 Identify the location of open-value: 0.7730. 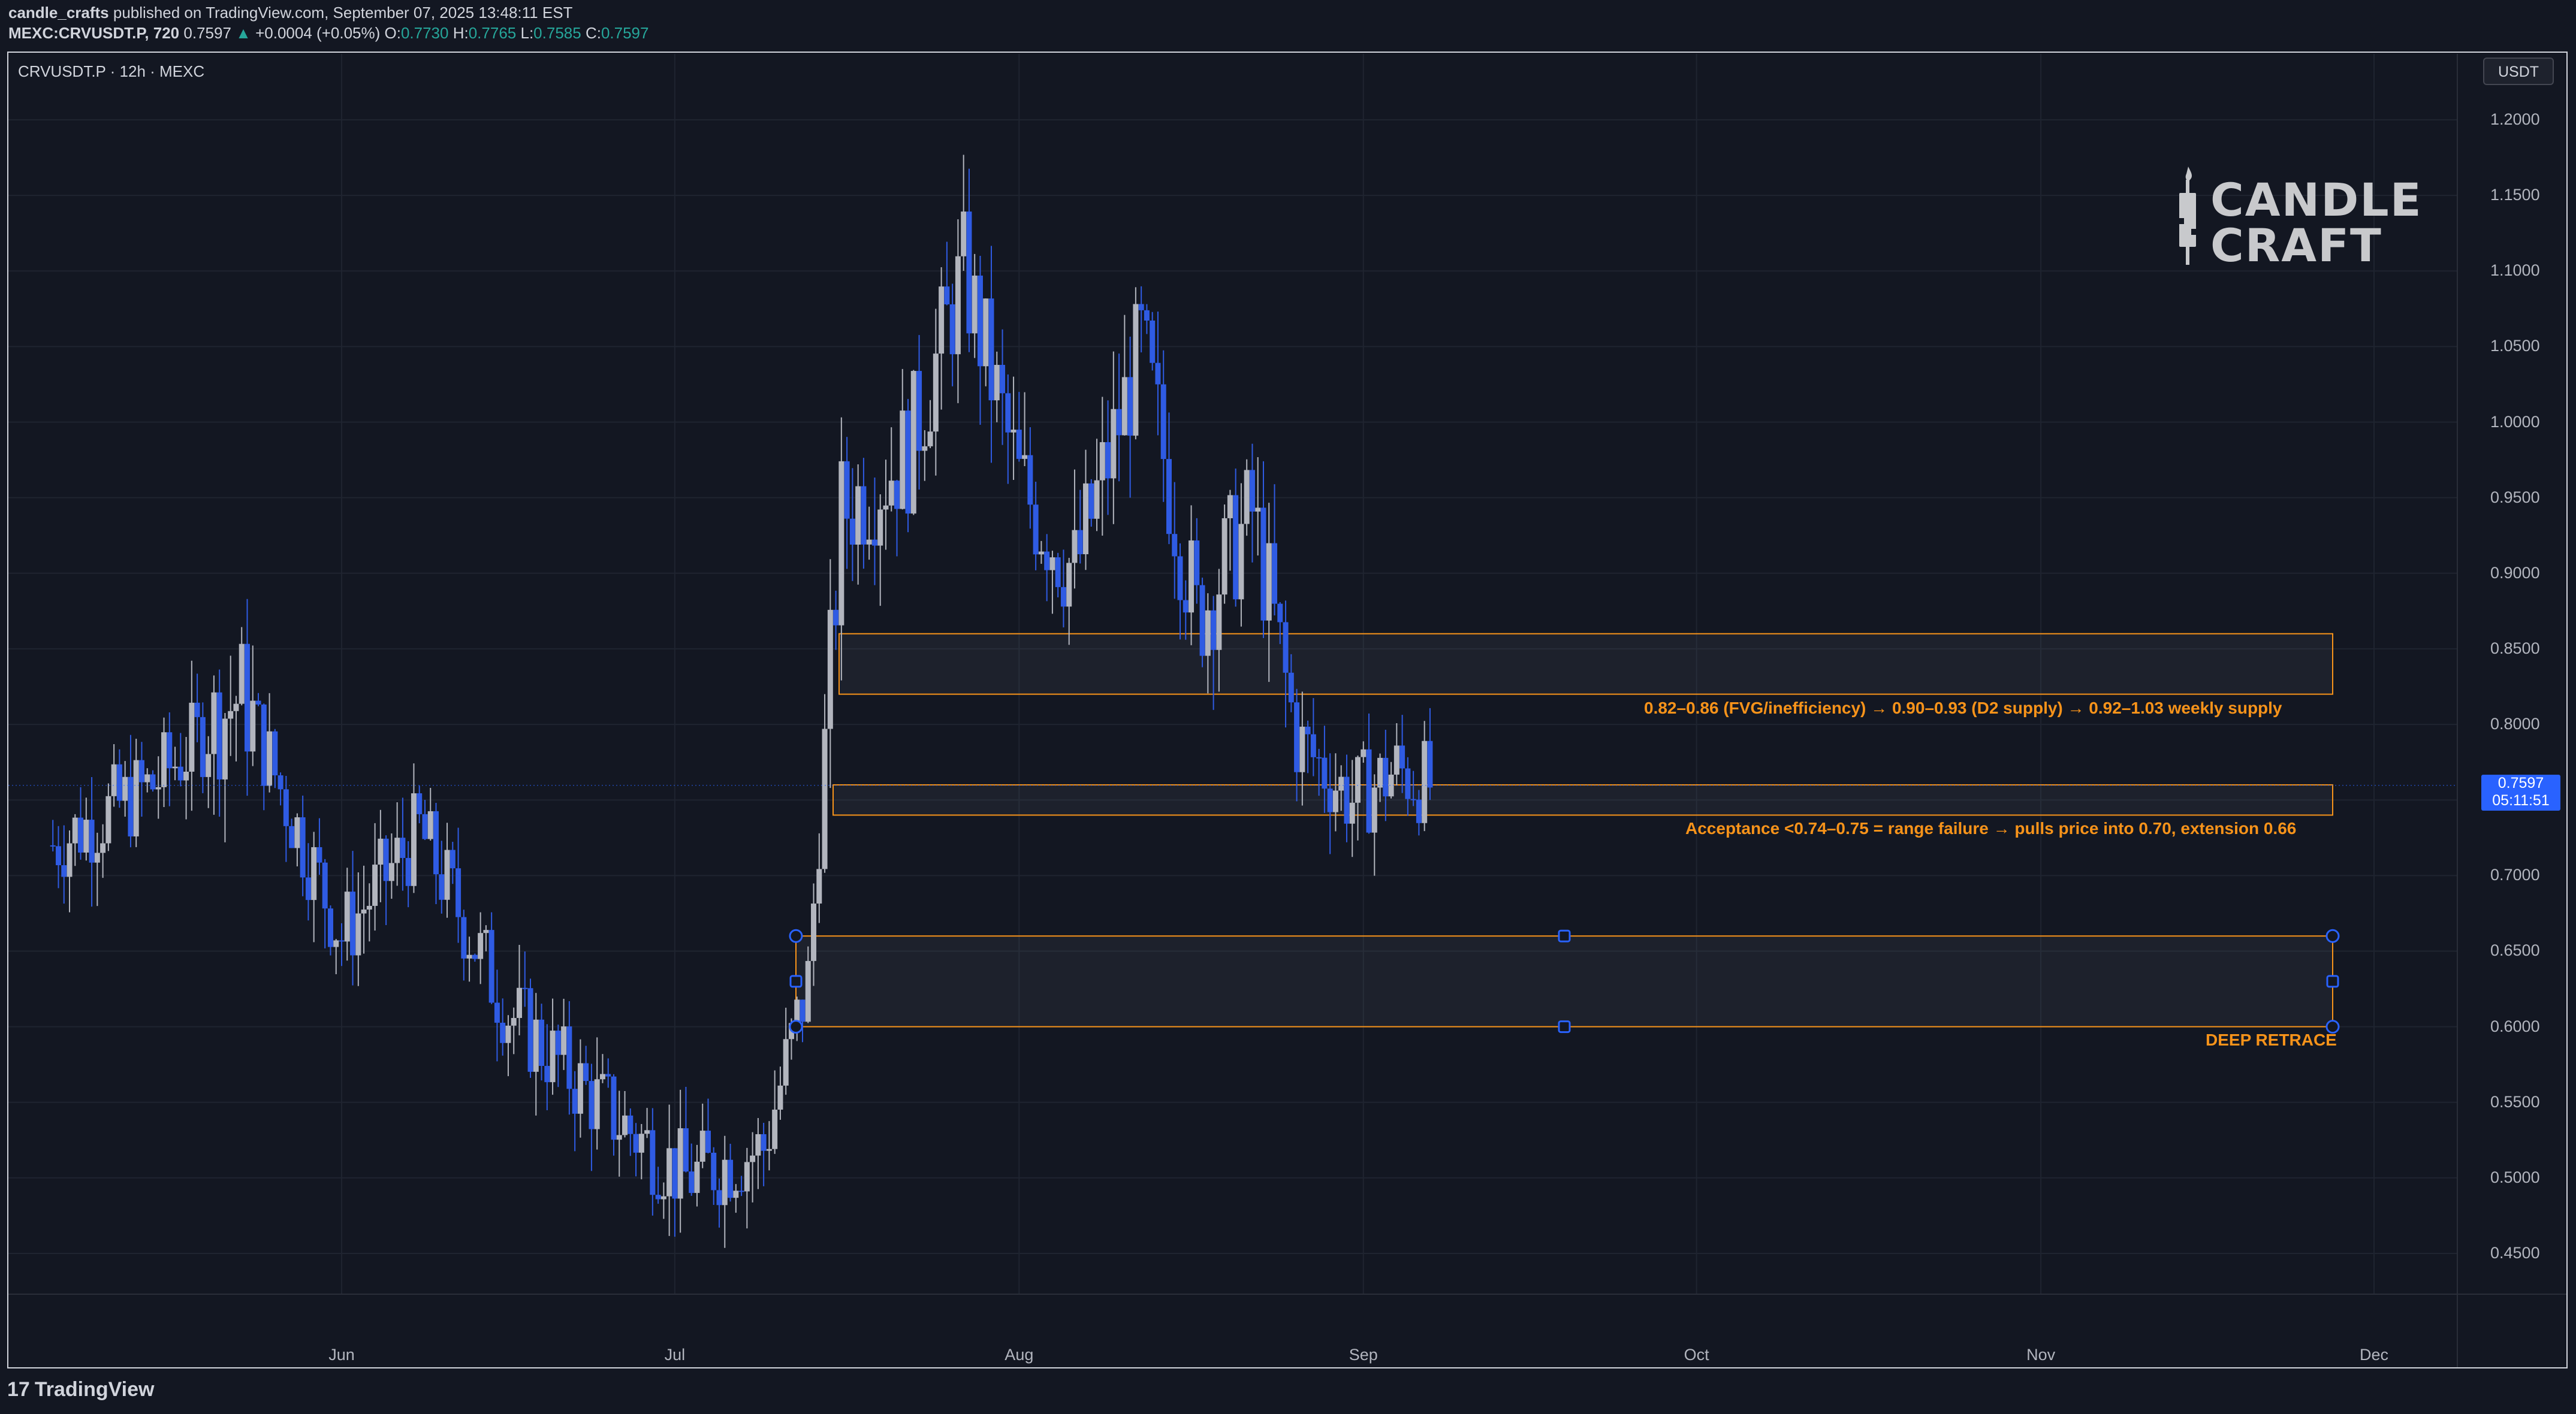
(424, 33).